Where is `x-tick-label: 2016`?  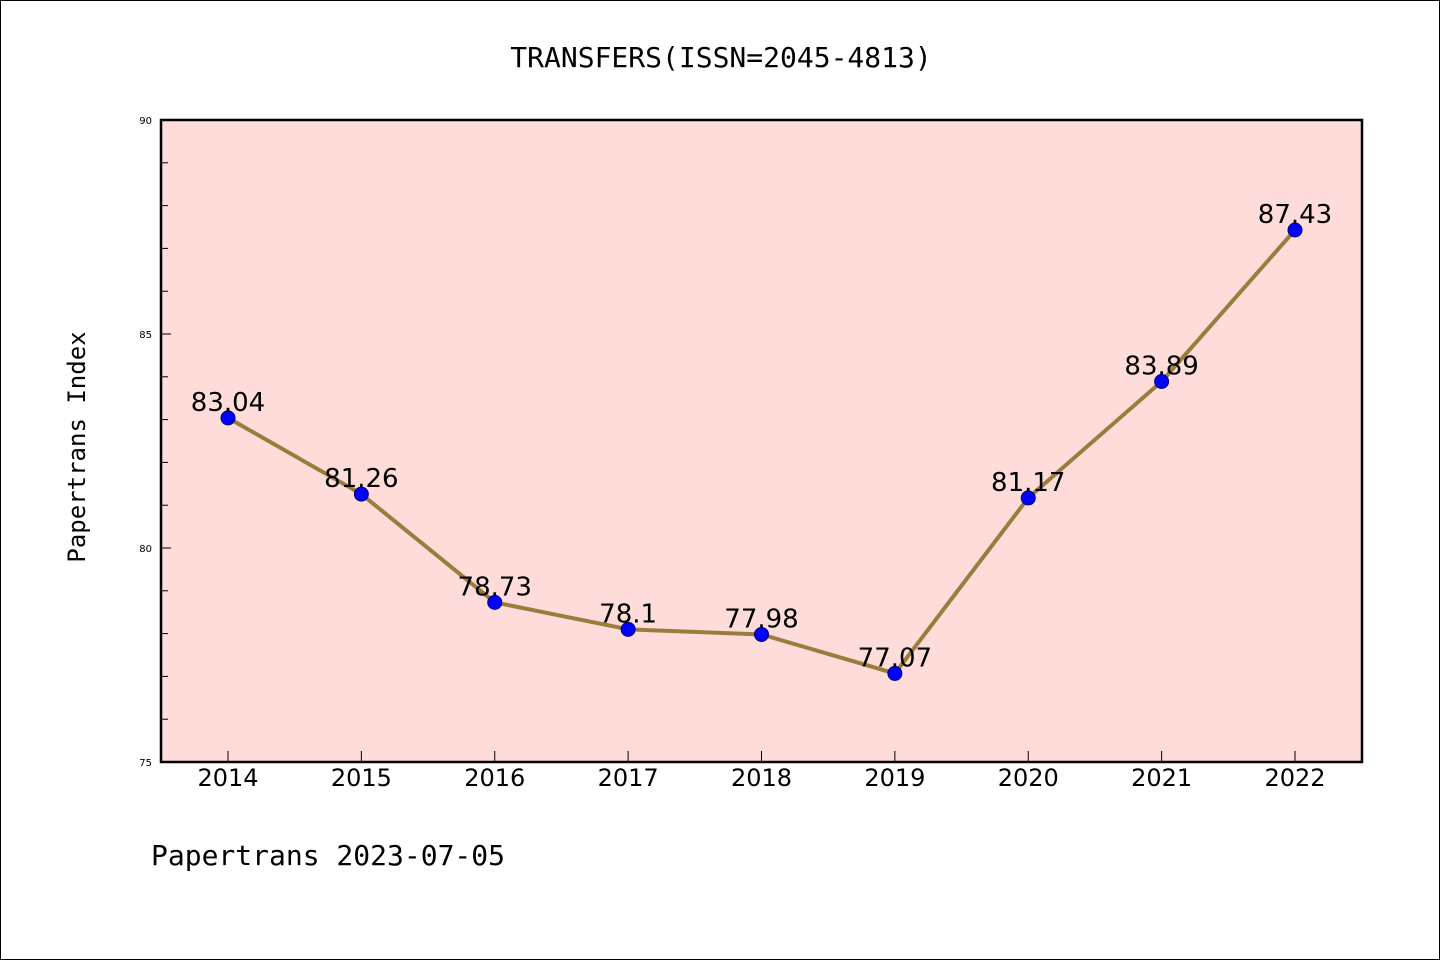 x-tick-label: 2016 is located at coordinates (494, 778).